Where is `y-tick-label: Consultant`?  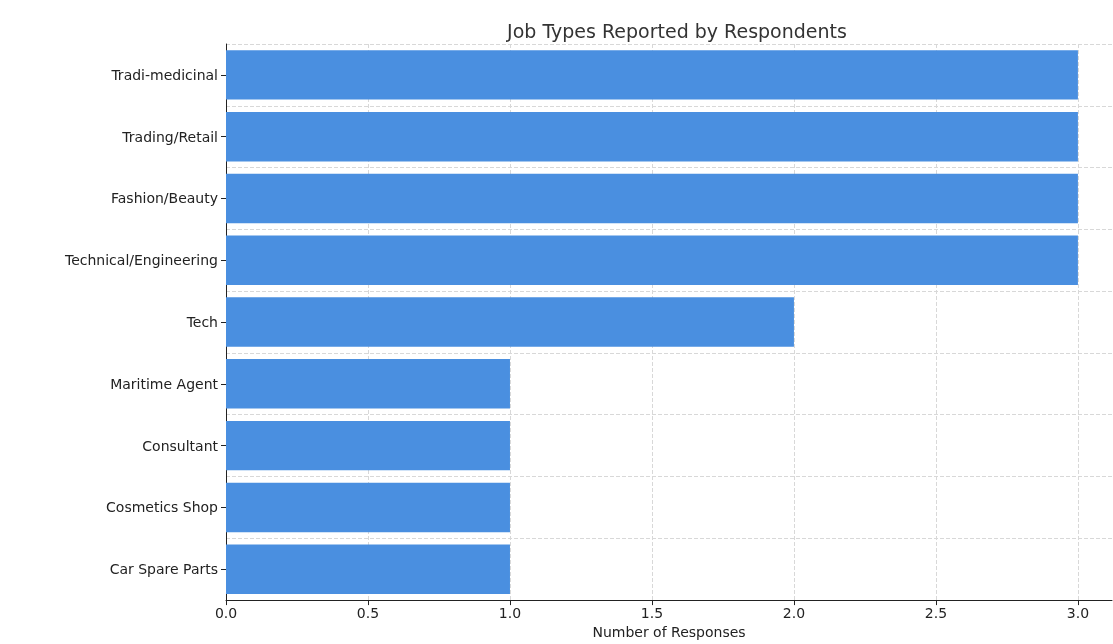 y-tick-label: Consultant is located at coordinates (180, 445).